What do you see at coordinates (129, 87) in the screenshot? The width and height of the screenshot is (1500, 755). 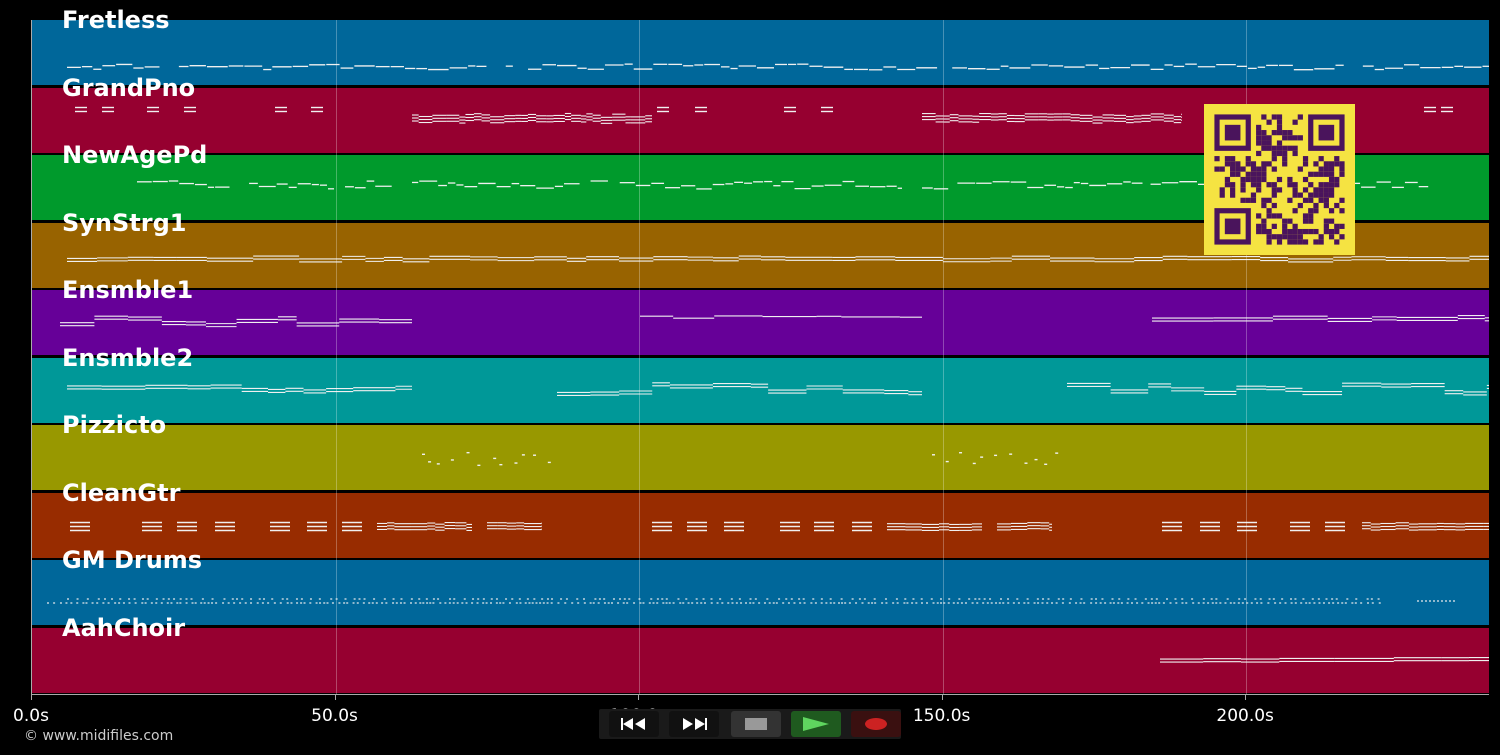 I see `track-name: GrandPno` at bounding box center [129, 87].